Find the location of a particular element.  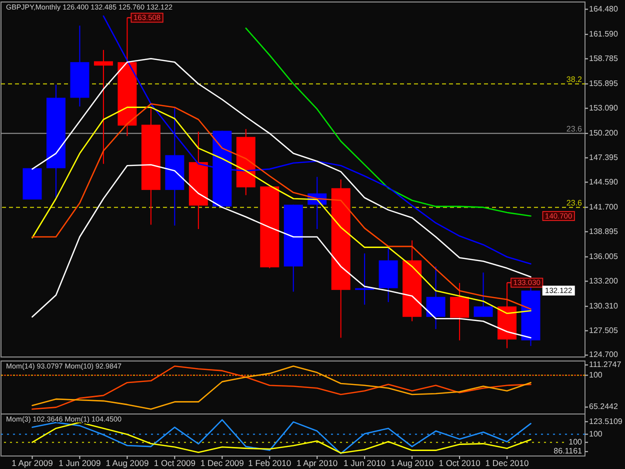

x-tick-label: 1 Dec 2010 is located at coordinates (507, 463).